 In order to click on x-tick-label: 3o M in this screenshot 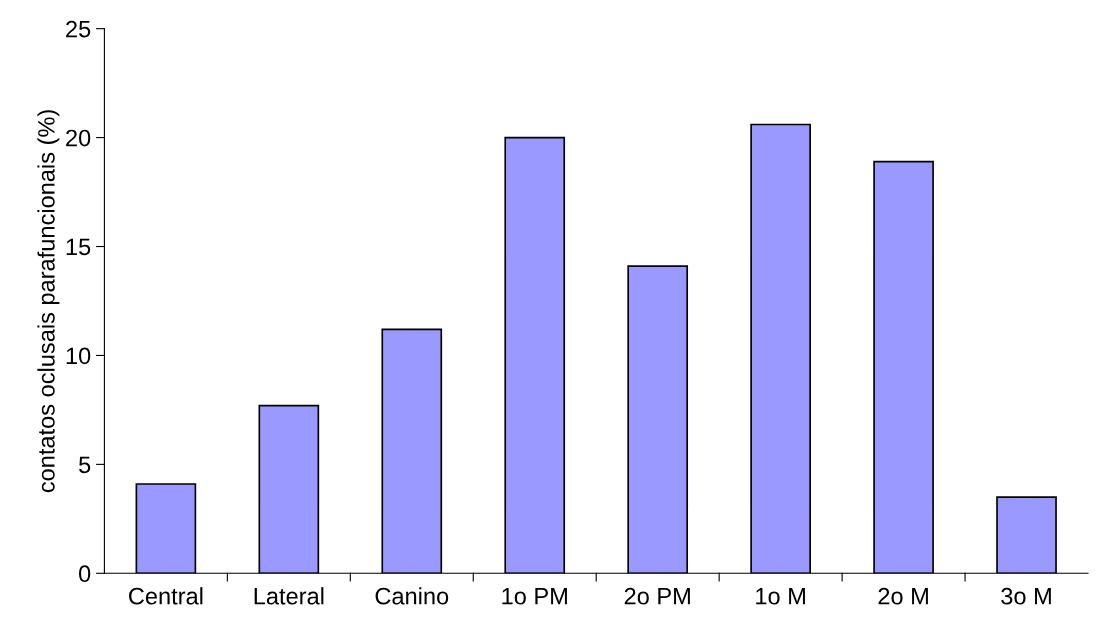, I will do `click(1026, 596)`.